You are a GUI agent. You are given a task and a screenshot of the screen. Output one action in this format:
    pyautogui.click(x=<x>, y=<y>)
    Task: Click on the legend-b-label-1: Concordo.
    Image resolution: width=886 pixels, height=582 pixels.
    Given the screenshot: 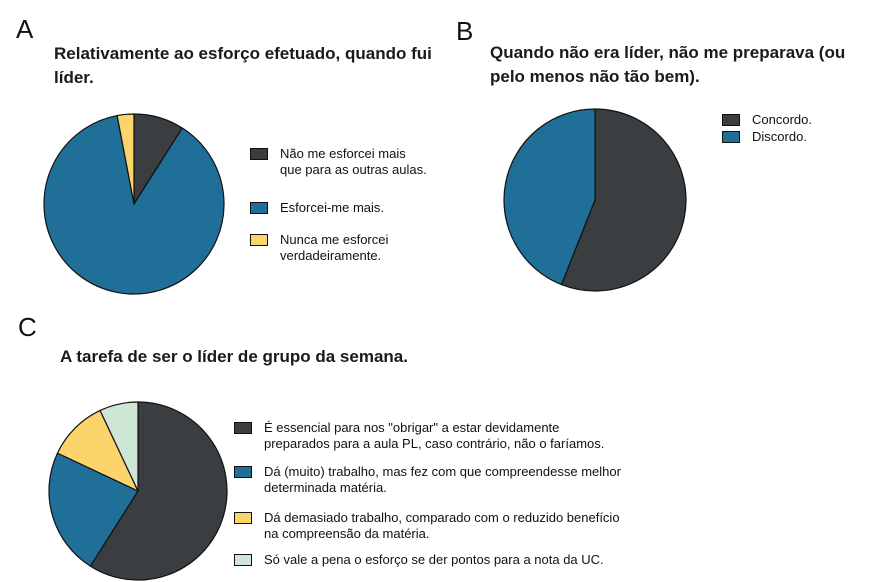 What is the action you would take?
    pyautogui.click(x=782, y=119)
    